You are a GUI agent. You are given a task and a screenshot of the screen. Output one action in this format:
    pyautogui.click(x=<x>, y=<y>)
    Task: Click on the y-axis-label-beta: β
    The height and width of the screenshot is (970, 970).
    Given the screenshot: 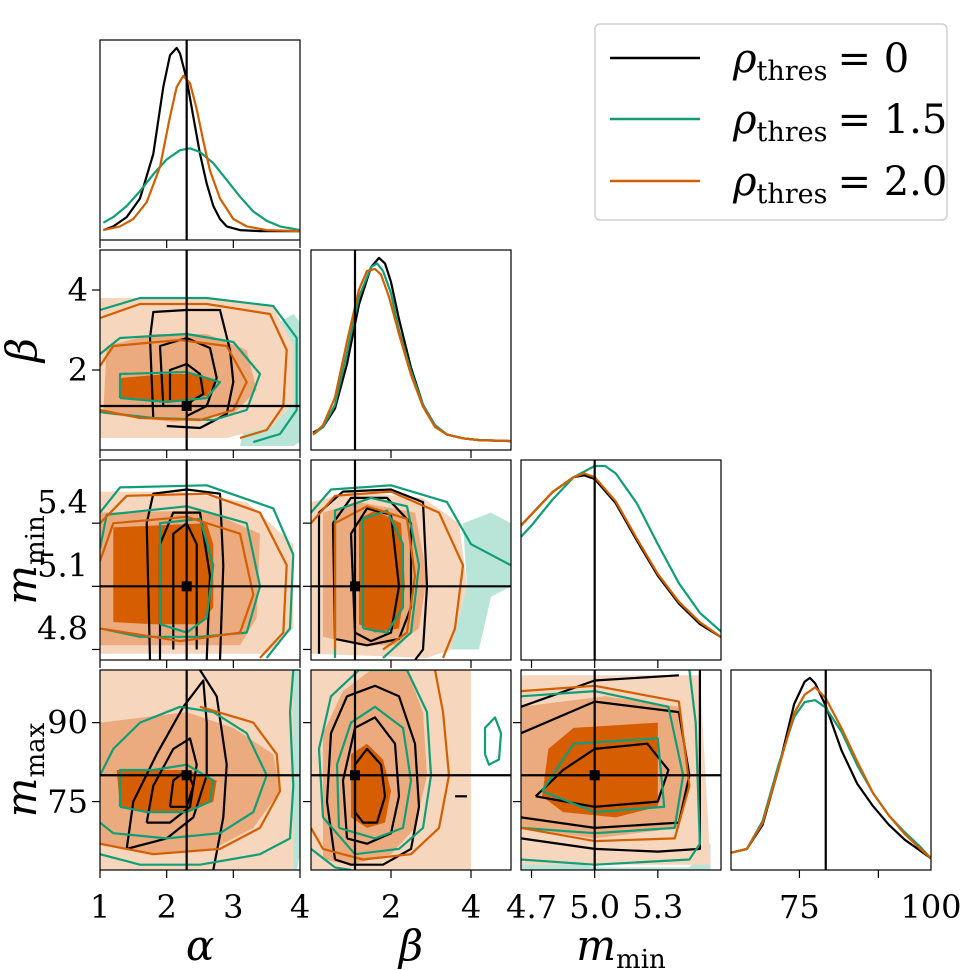 What is the action you would take?
    pyautogui.click(x=23, y=351)
    